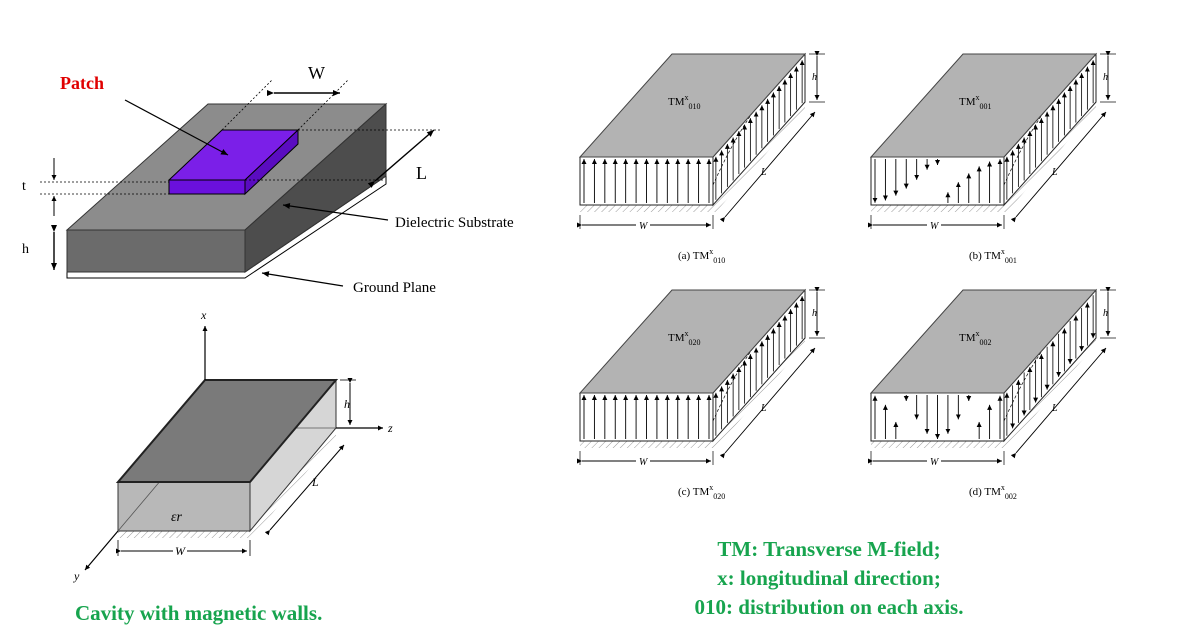 This screenshot has height=637, width=1178. Describe the element at coordinates (177, 517) in the screenshot. I see `permittivity-label: εr` at that location.